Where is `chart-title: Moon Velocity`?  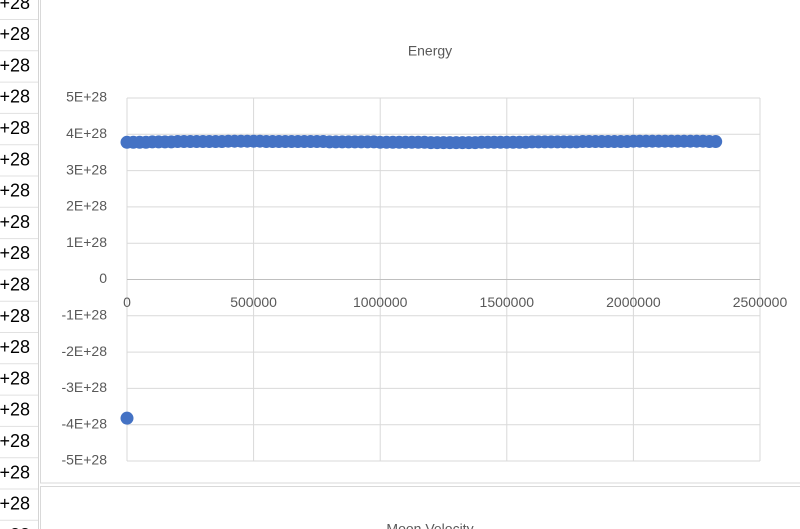
chart-title: Moon Velocity is located at coordinates (429, 525).